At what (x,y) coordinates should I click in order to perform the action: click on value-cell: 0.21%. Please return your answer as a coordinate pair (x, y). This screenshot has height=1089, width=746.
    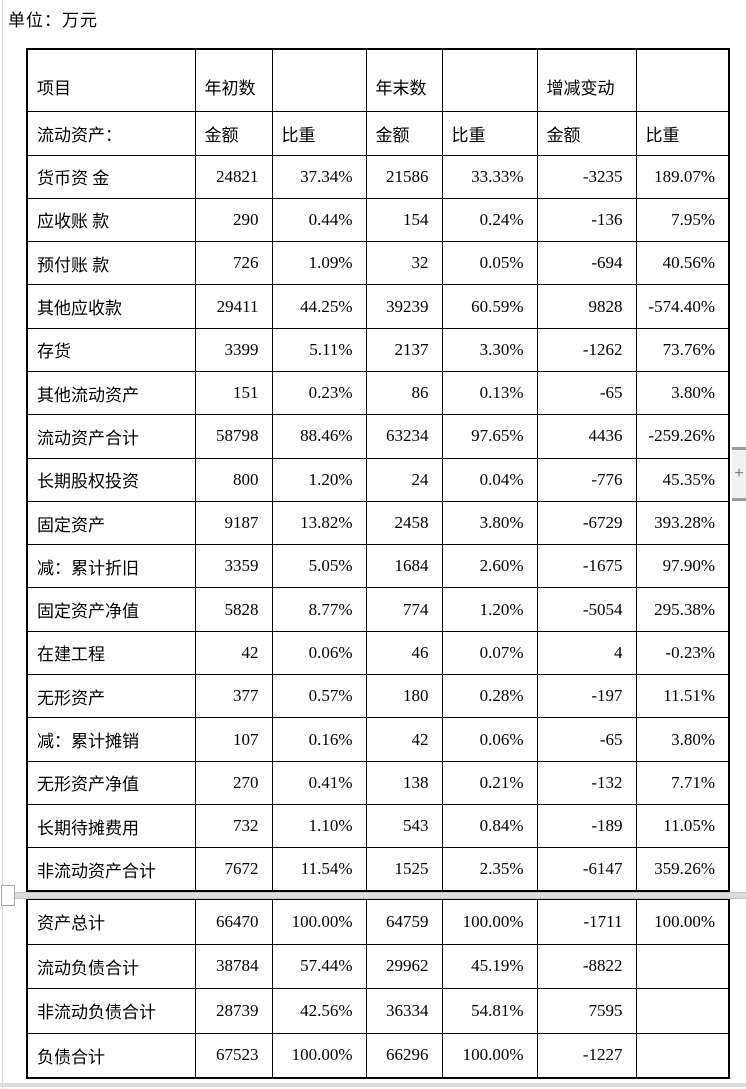
    Looking at the image, I should click on (489, 782).